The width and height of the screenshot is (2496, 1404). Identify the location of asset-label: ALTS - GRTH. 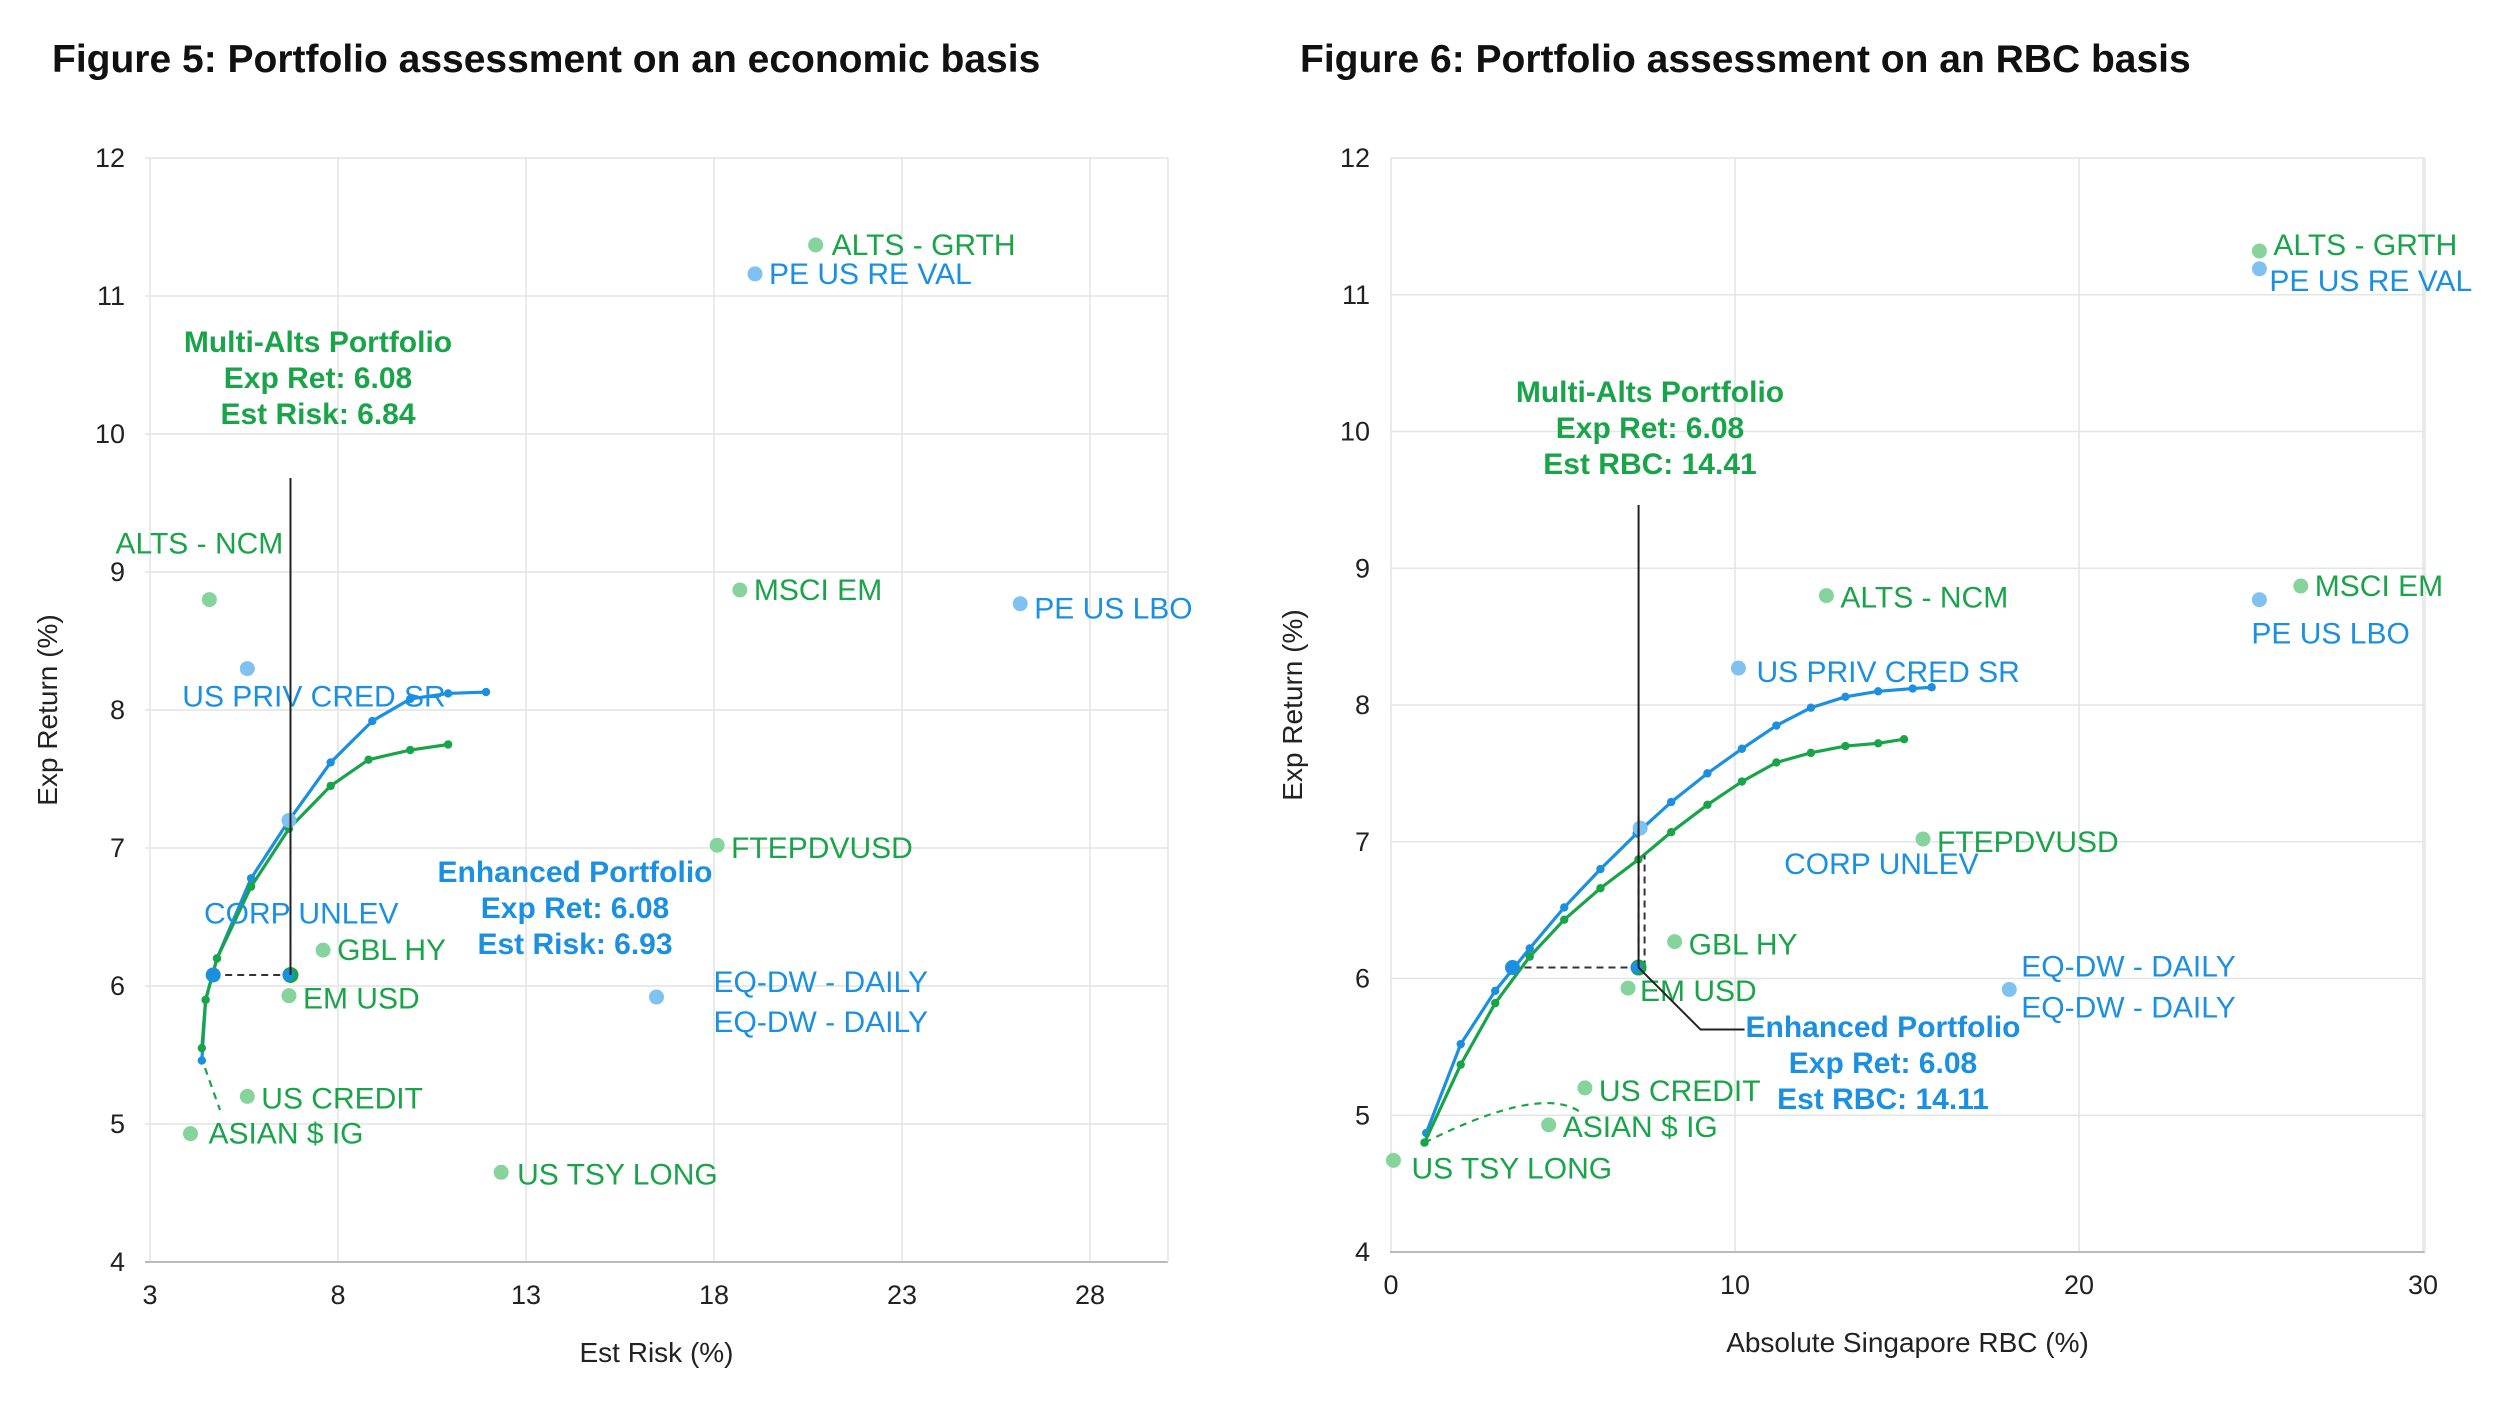
(2365, 245).